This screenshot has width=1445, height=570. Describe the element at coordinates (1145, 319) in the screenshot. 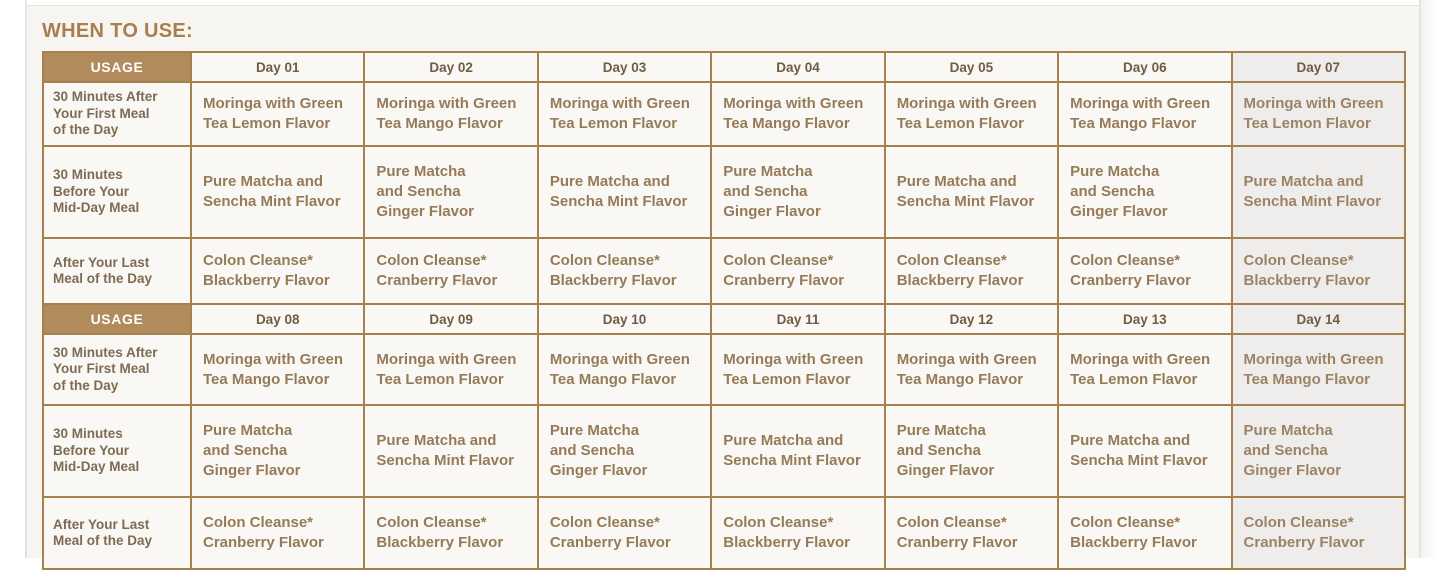

I see `day-header-cell: Day 13` at that location.